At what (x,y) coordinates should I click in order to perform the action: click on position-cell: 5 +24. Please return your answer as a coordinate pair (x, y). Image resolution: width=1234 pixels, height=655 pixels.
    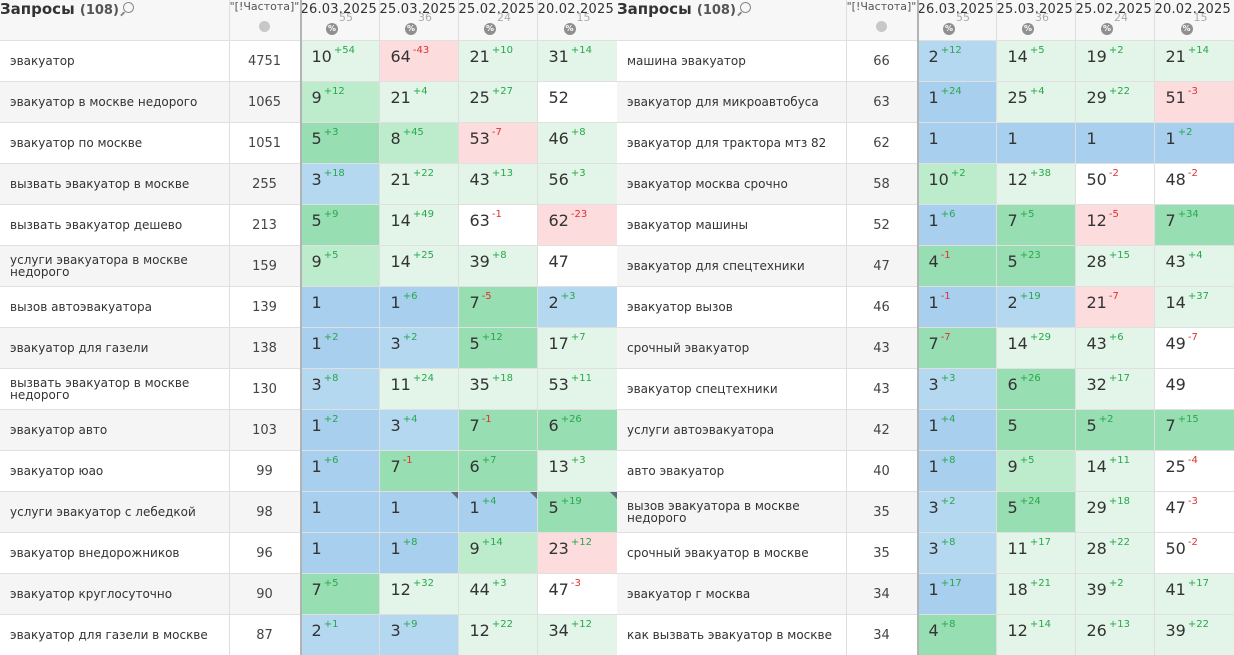
    Looking at the image, I should click on (1036, 512).